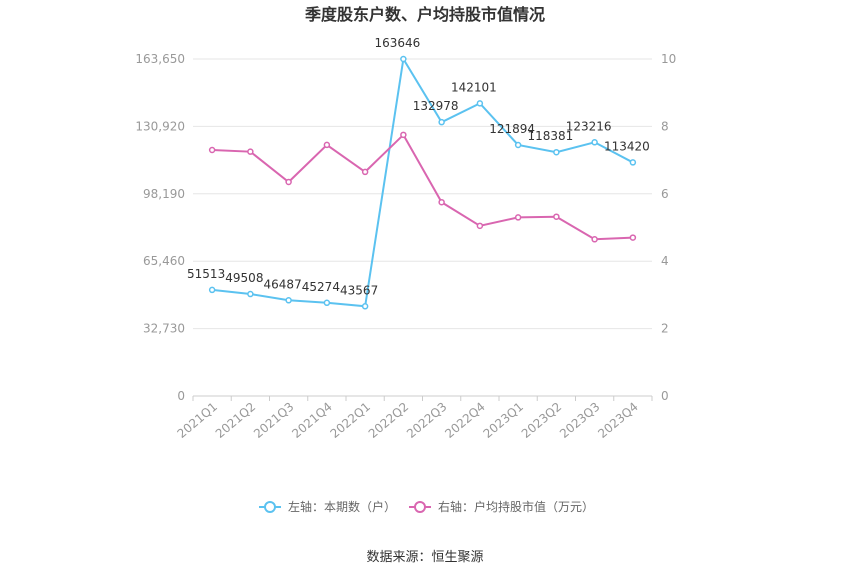 The image size is (850, 575). Describe the element at coordinates (235, 420) in the screenshot. I see `x-tick-label: 2021Q2` at that location.